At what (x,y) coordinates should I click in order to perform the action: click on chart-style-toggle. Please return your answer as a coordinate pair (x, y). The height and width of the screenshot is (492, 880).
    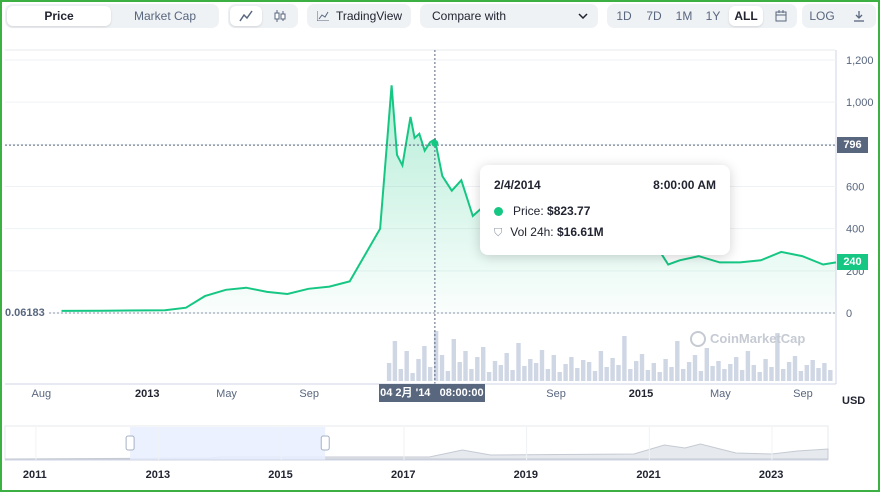
    Looking at the image, I should click on (263, 16).